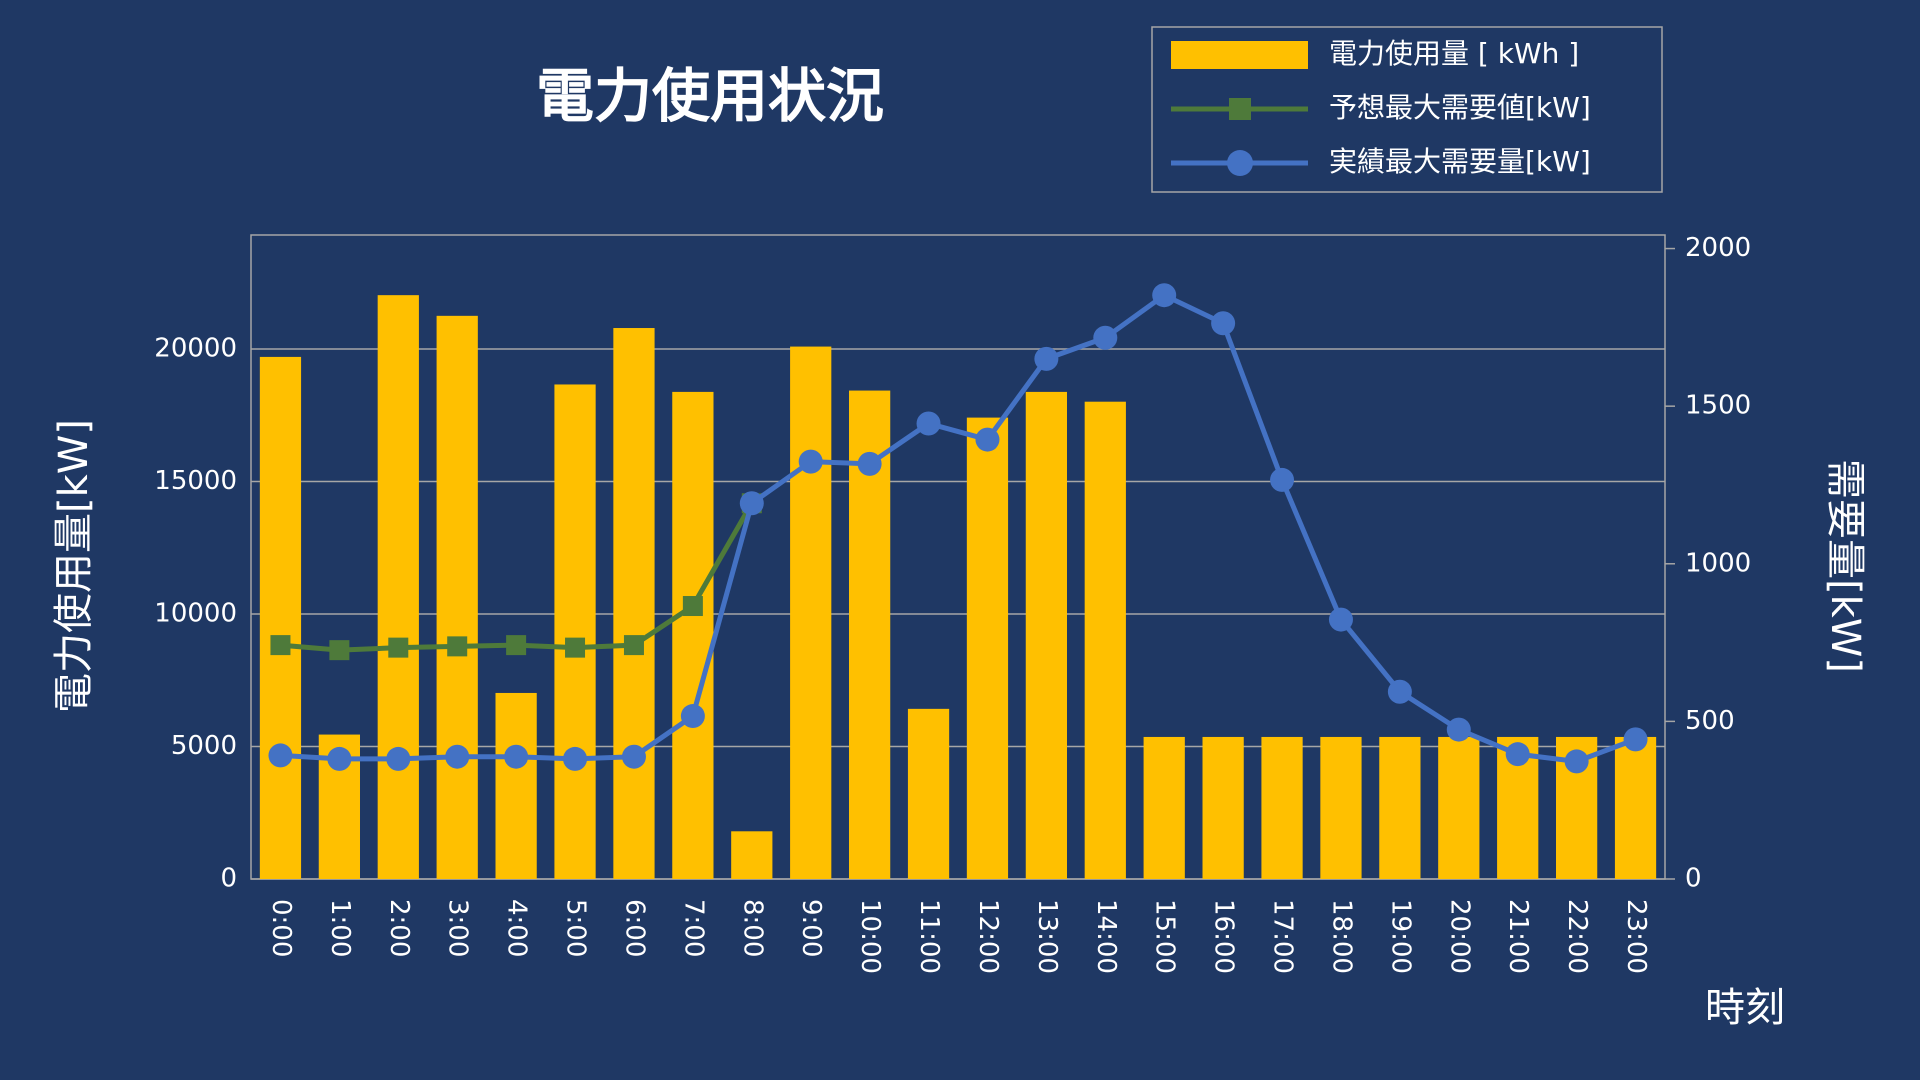 This screenshot has width=1920, height=1080. What do you see at coordinates (340, 928) in the screenshot?
I see `x-tick-label: 1:00` at bounding box center [340, 928].